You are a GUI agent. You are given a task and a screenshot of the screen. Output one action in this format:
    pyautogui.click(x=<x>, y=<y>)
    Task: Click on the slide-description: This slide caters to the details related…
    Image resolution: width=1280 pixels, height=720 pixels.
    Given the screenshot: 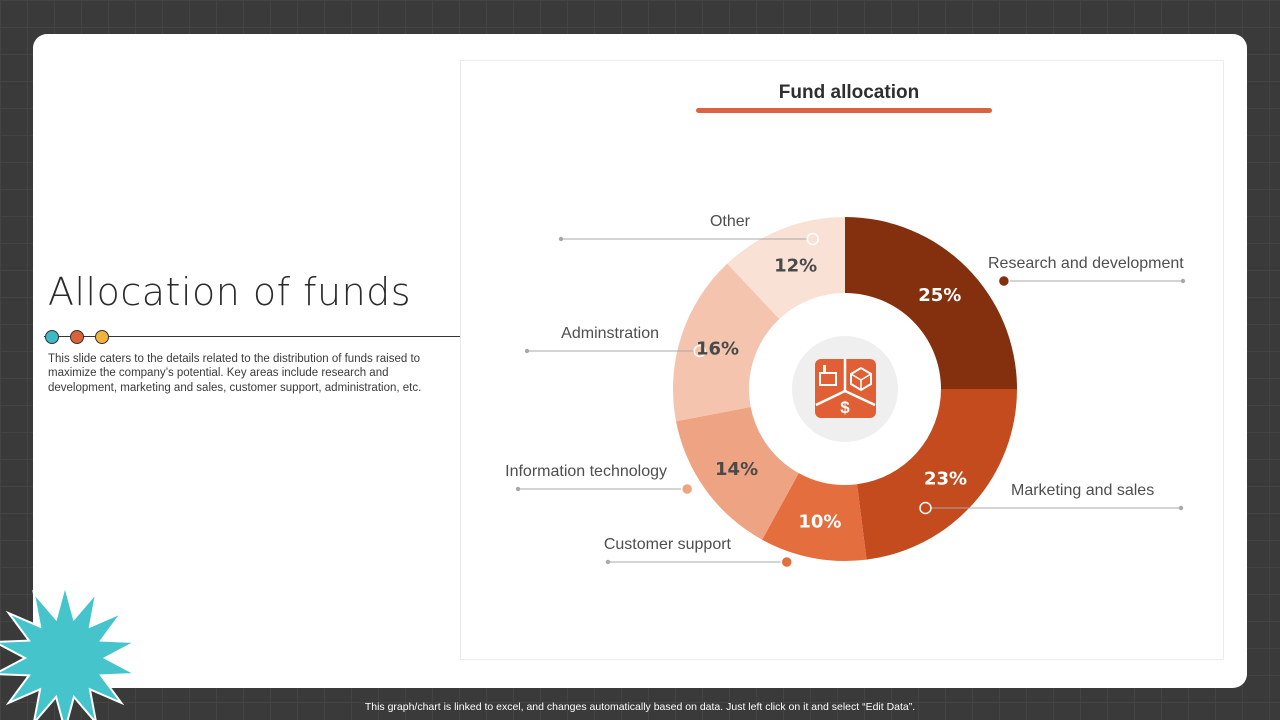 What is the action you would take?
    pyautogui.click(x=235, y=373)
    